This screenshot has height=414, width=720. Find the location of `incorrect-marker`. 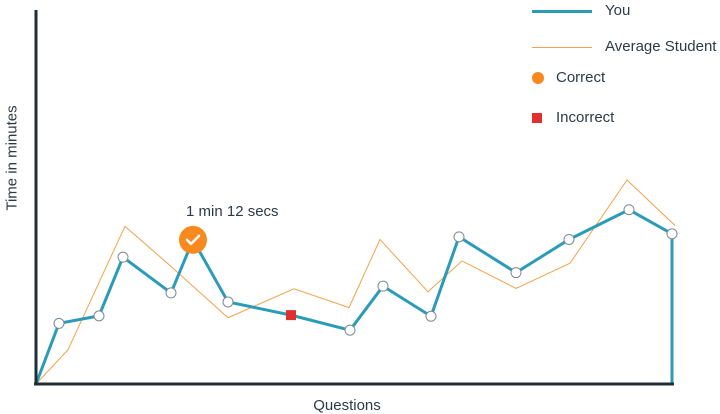

incorrect-marker is located at coordinates (291, 315).